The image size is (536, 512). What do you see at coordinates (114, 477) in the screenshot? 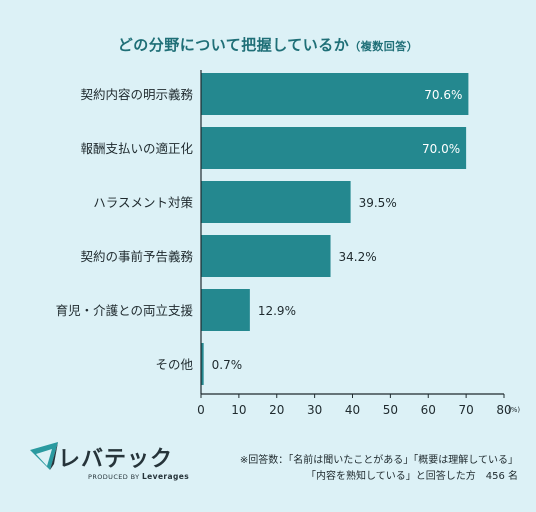
I see `logo-sub-prefix: PRODUCED BY` at bounding box center [114, 477].